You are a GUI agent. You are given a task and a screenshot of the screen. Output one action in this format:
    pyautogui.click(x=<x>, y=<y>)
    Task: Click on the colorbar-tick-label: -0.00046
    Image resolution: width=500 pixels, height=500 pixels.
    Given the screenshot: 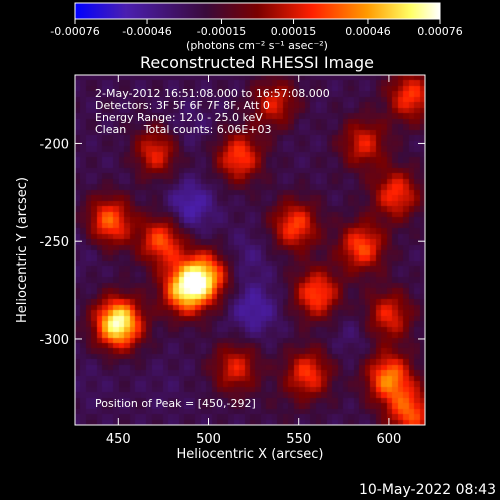 What is the action you would take?
    pyautogui.click(x=146, y=31)
    